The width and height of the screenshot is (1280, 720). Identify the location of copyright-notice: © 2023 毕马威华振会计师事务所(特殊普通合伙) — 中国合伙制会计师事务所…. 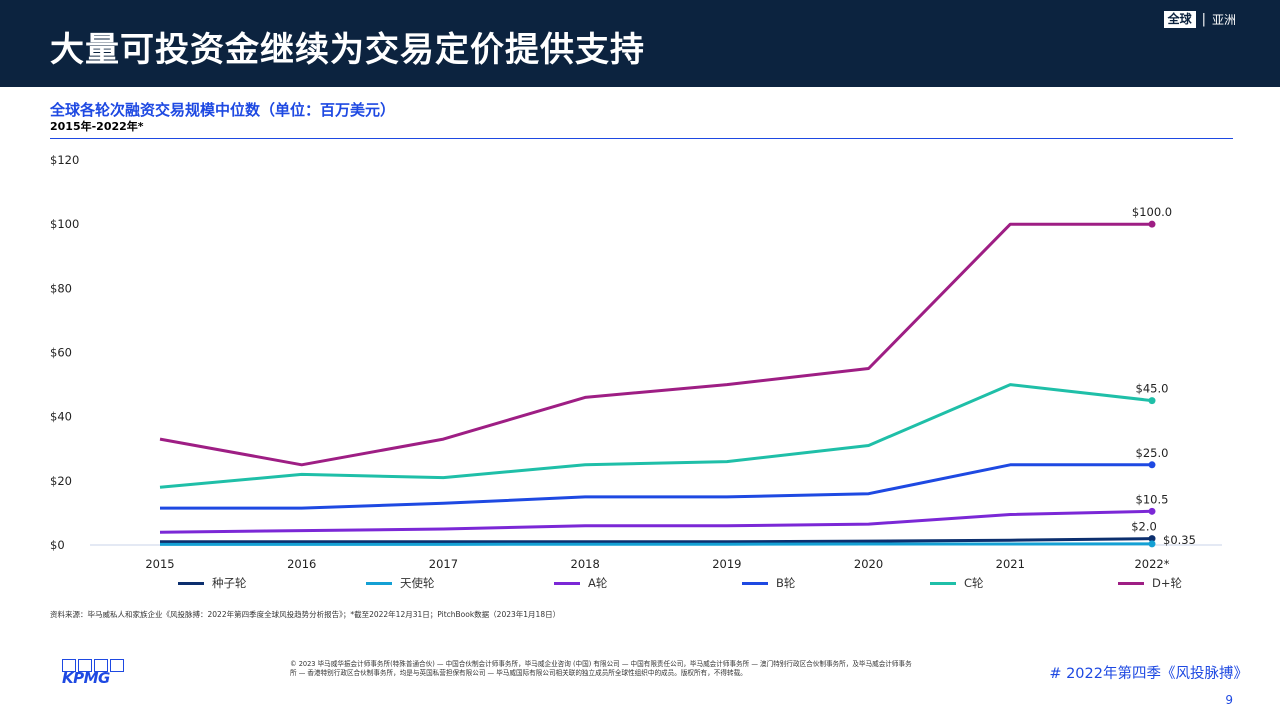
(601, 668).